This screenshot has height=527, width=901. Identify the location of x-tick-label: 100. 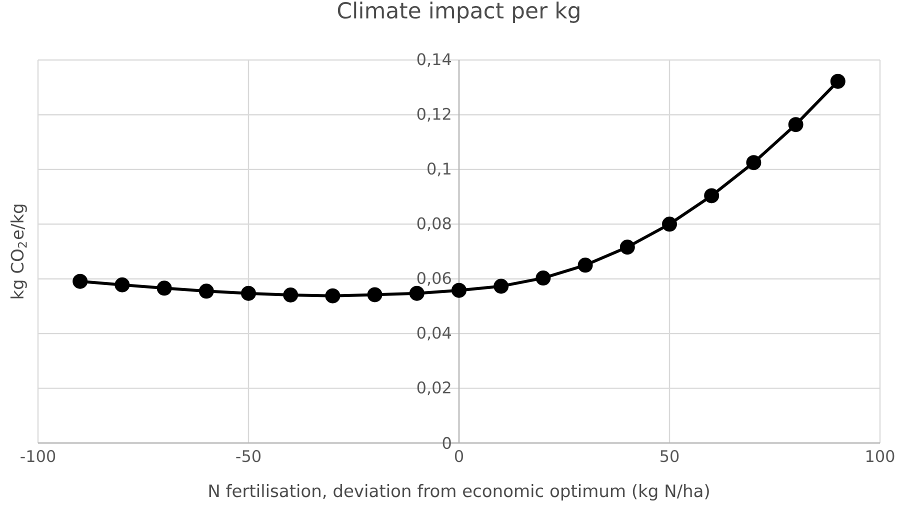
(880, 456).